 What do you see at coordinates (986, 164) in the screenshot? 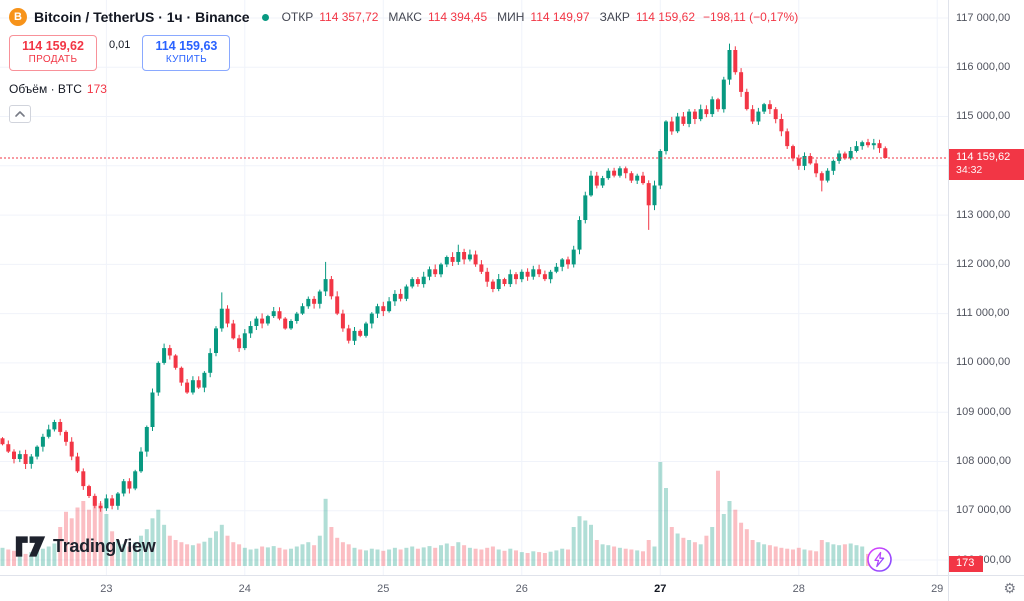
I see `current-price-tag: 114 159,62 34:32` at bounding box center [986, 164].